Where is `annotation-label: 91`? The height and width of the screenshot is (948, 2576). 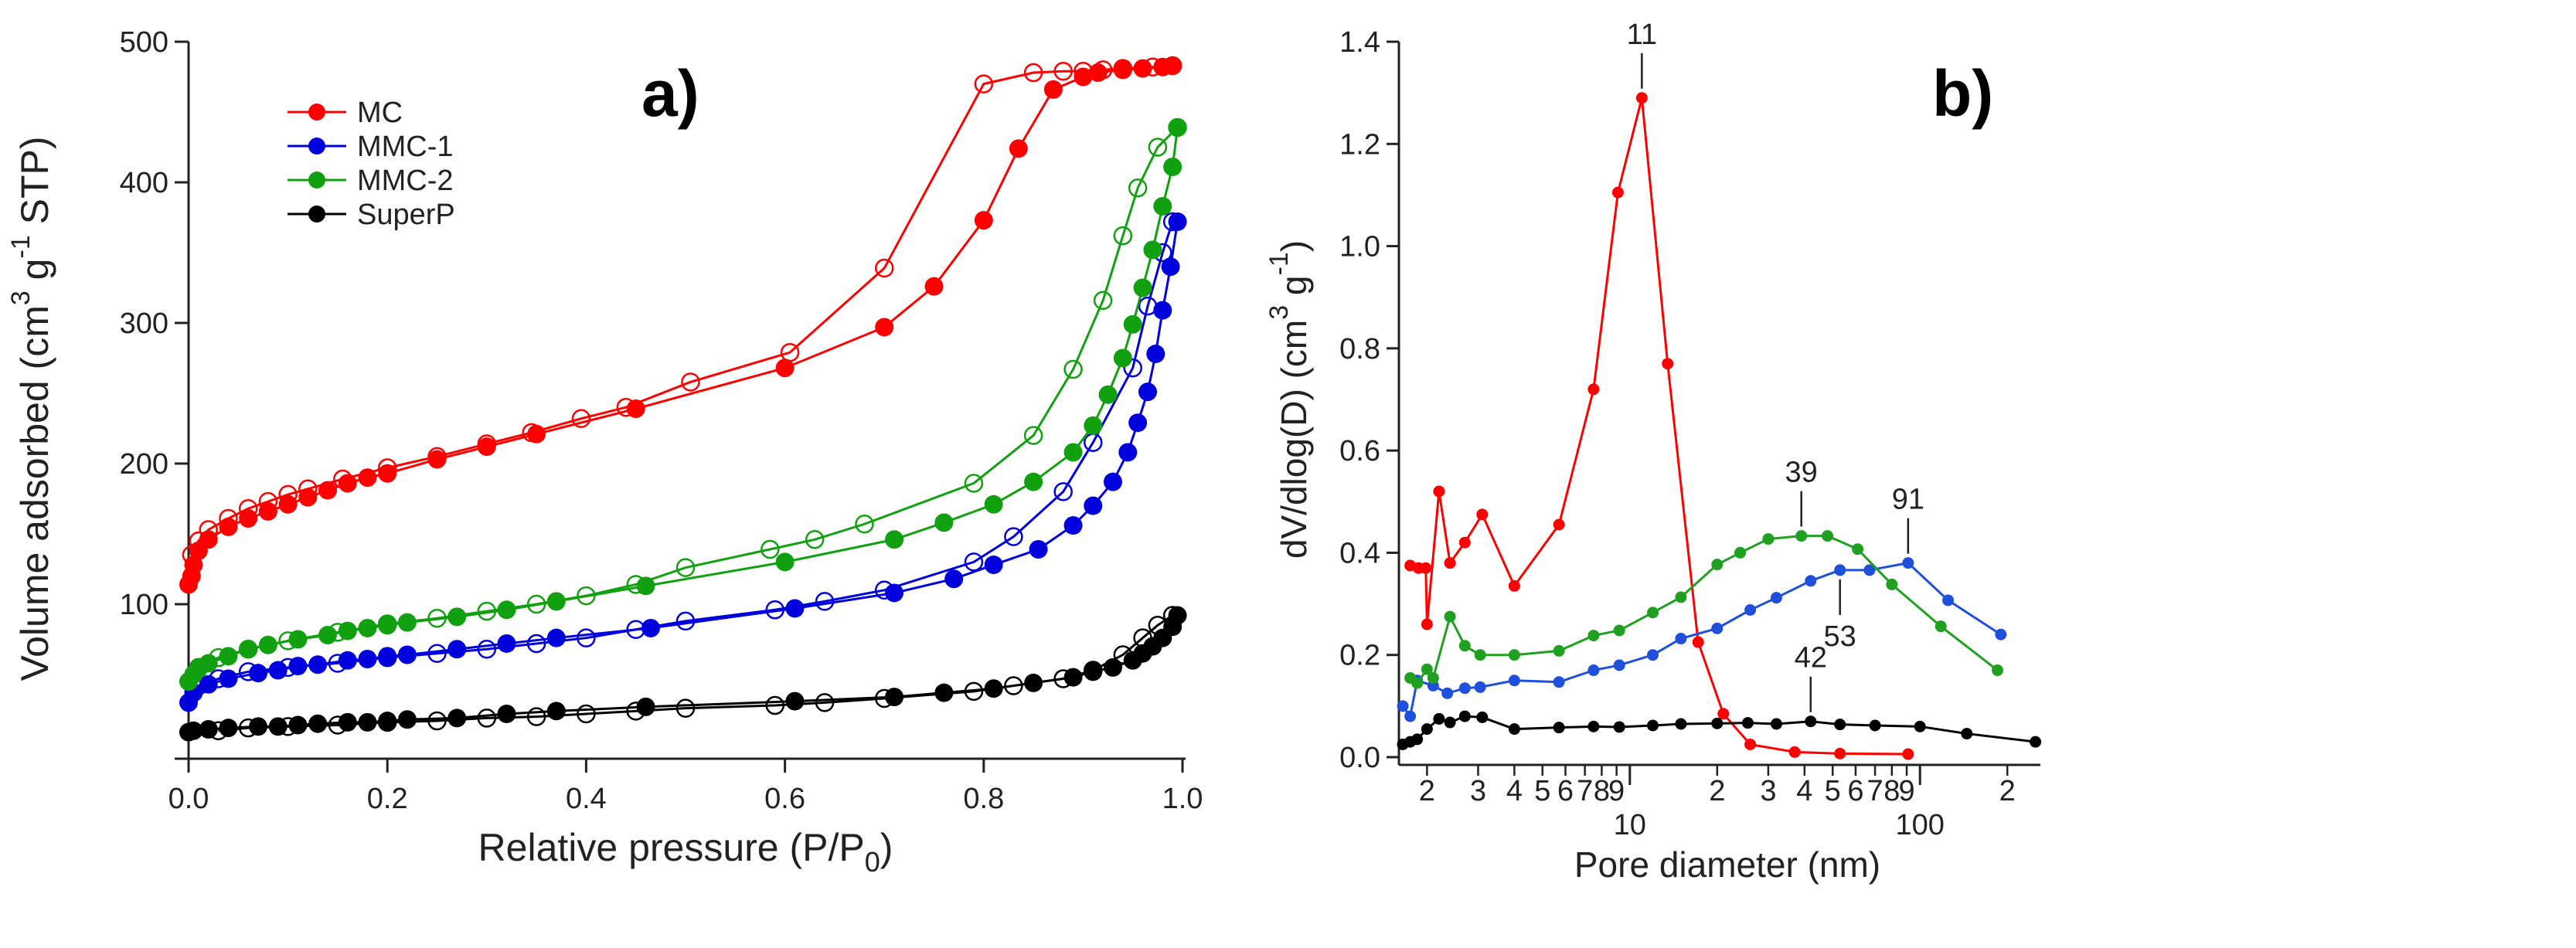
annotation-label: 91 is located at coordinates (1908, 500).